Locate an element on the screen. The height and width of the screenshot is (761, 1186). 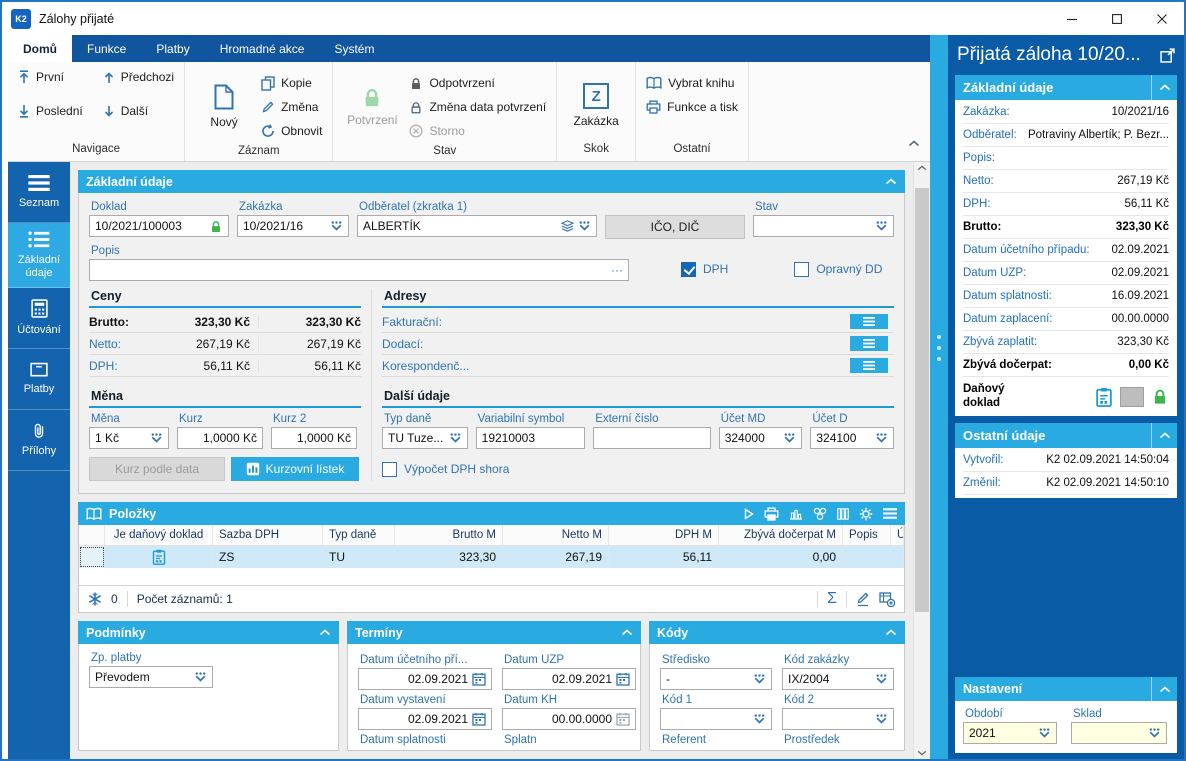
col-je-danovy-doklad: Je daňový doklad is located at coordinates (159, 535).